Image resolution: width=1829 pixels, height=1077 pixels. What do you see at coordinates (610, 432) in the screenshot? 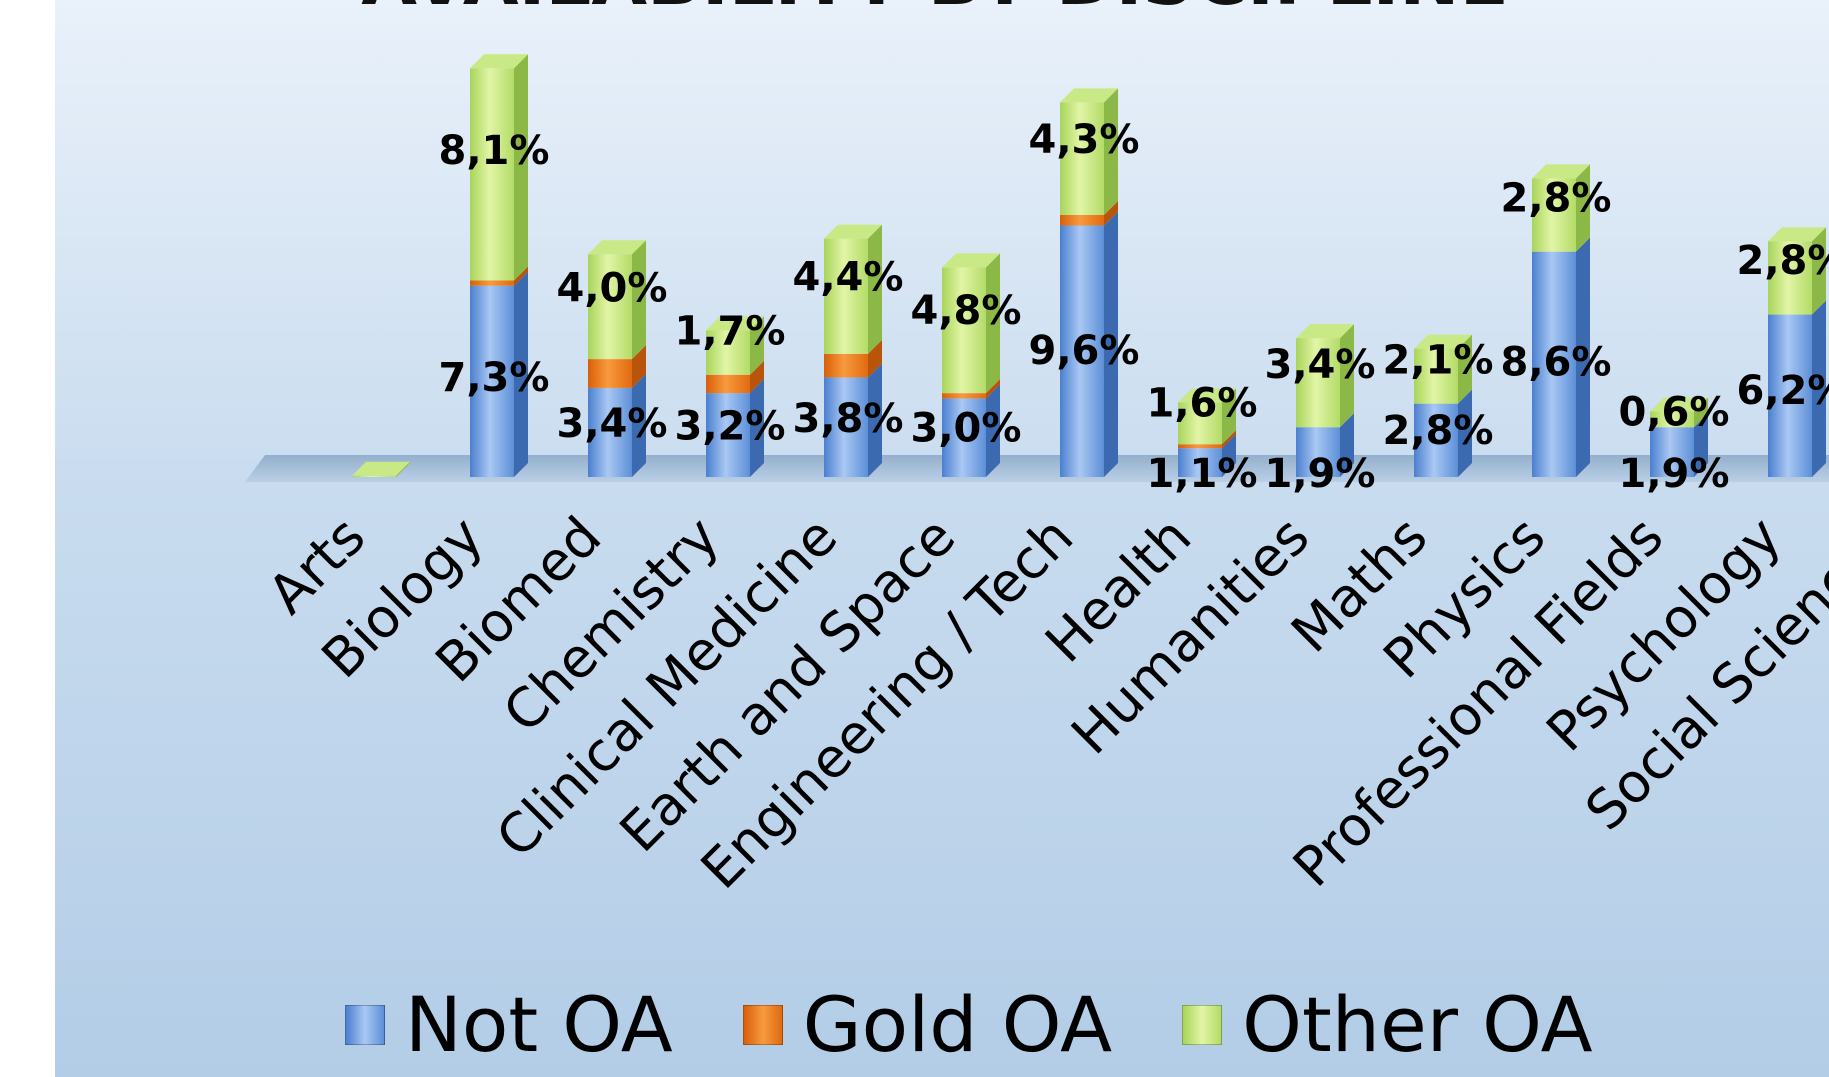
I see `bar-biomed-not-oa` at bounding box center [610, 432].